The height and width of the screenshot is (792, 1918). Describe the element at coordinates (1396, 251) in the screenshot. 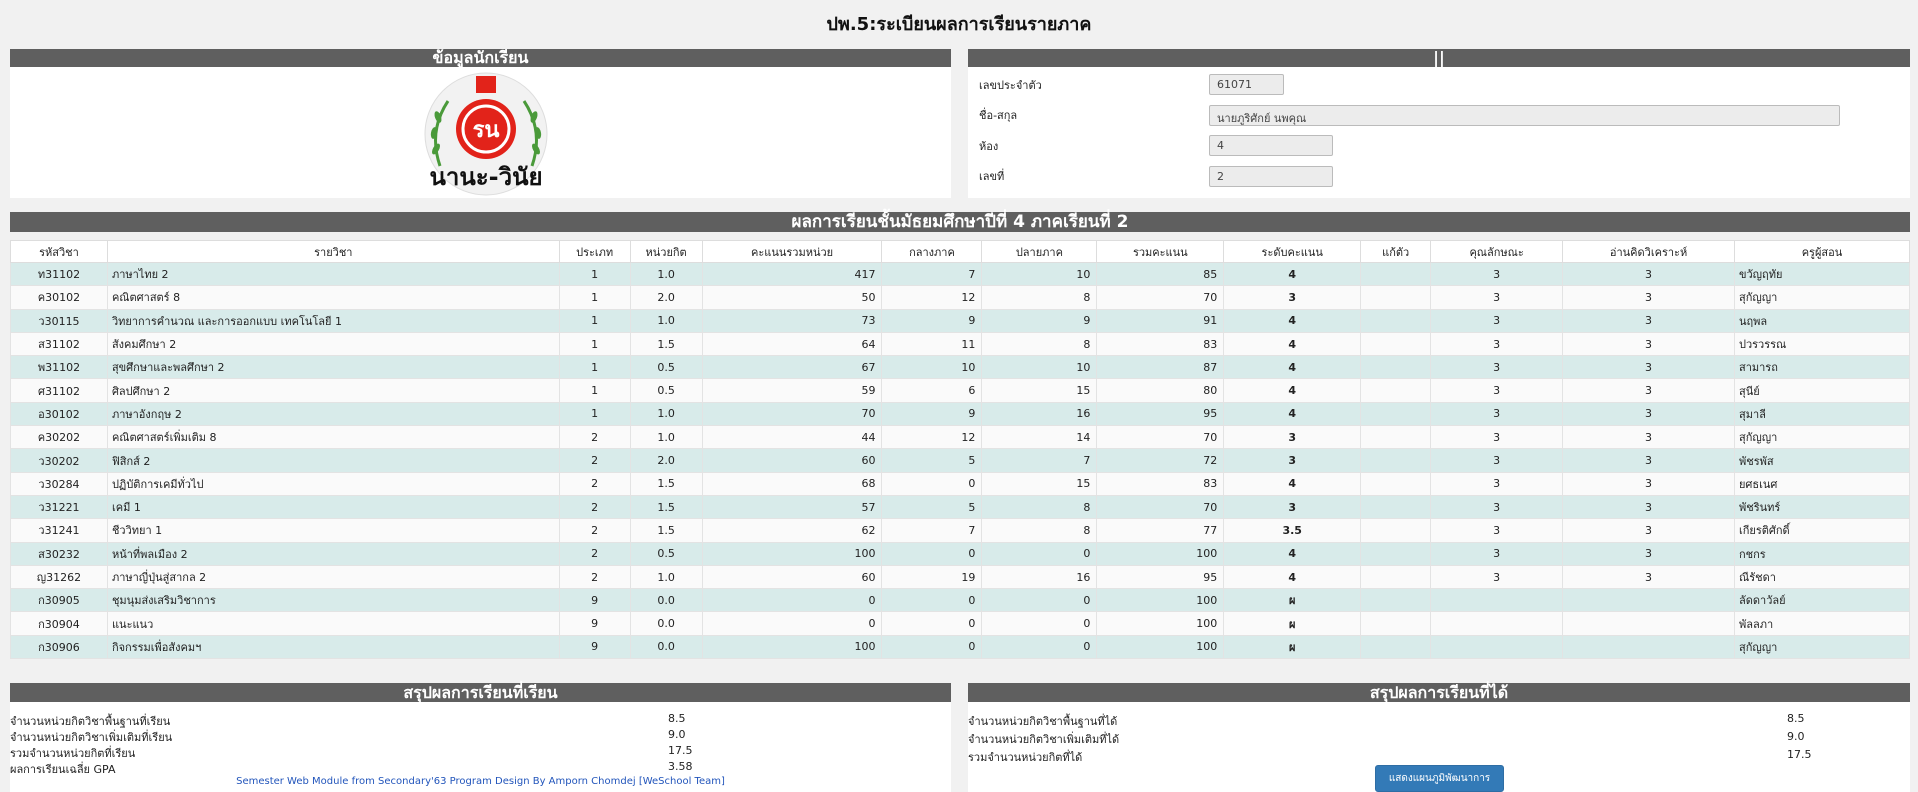

I see `column-header: แก้ตัว` at that location.